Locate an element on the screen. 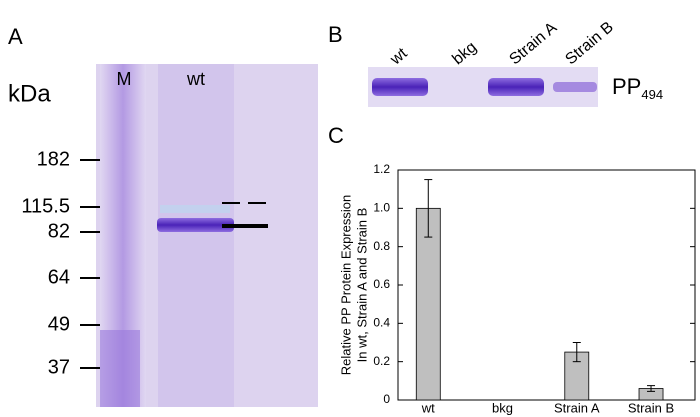  y-tick-label: 0 is located at coordinates (386, 399).